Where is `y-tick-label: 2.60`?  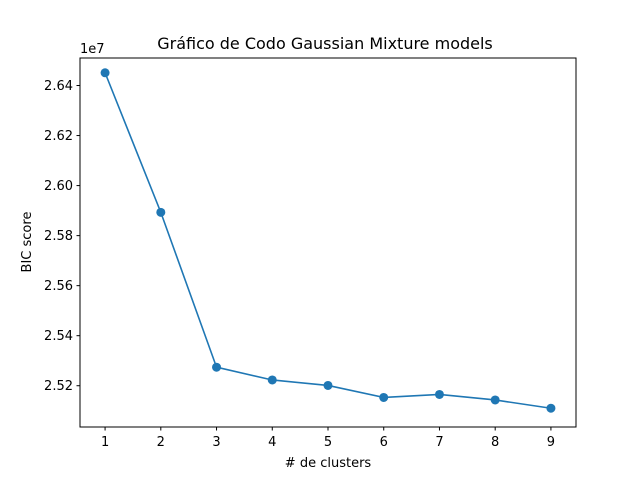 y-tick-label: 2.60 is located at coordinates (58, 186).